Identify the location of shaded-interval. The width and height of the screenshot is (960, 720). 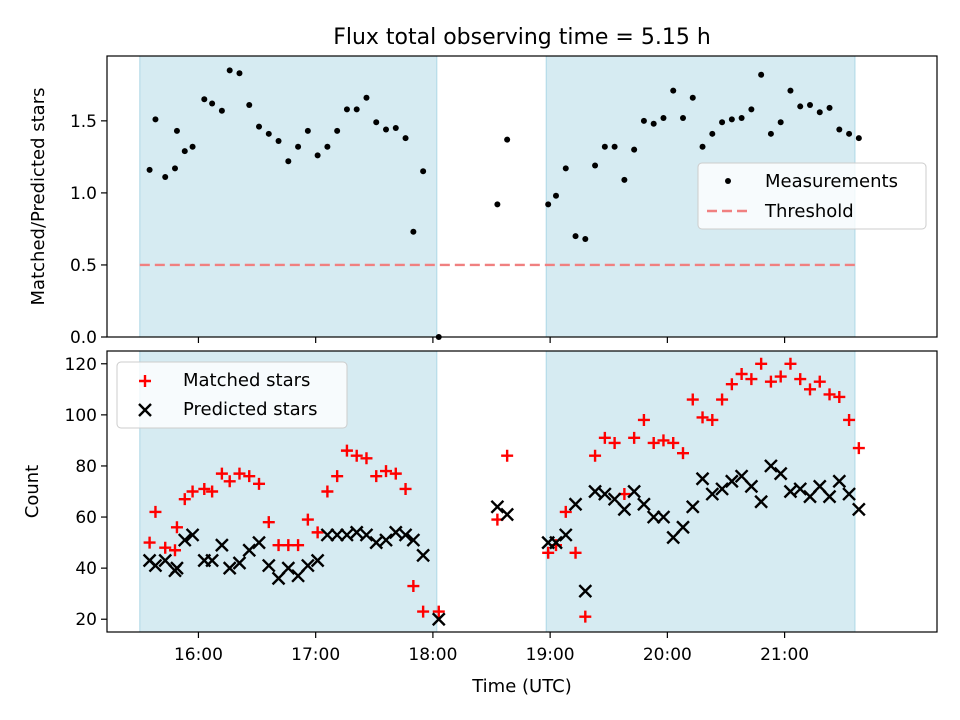
(288, 196).